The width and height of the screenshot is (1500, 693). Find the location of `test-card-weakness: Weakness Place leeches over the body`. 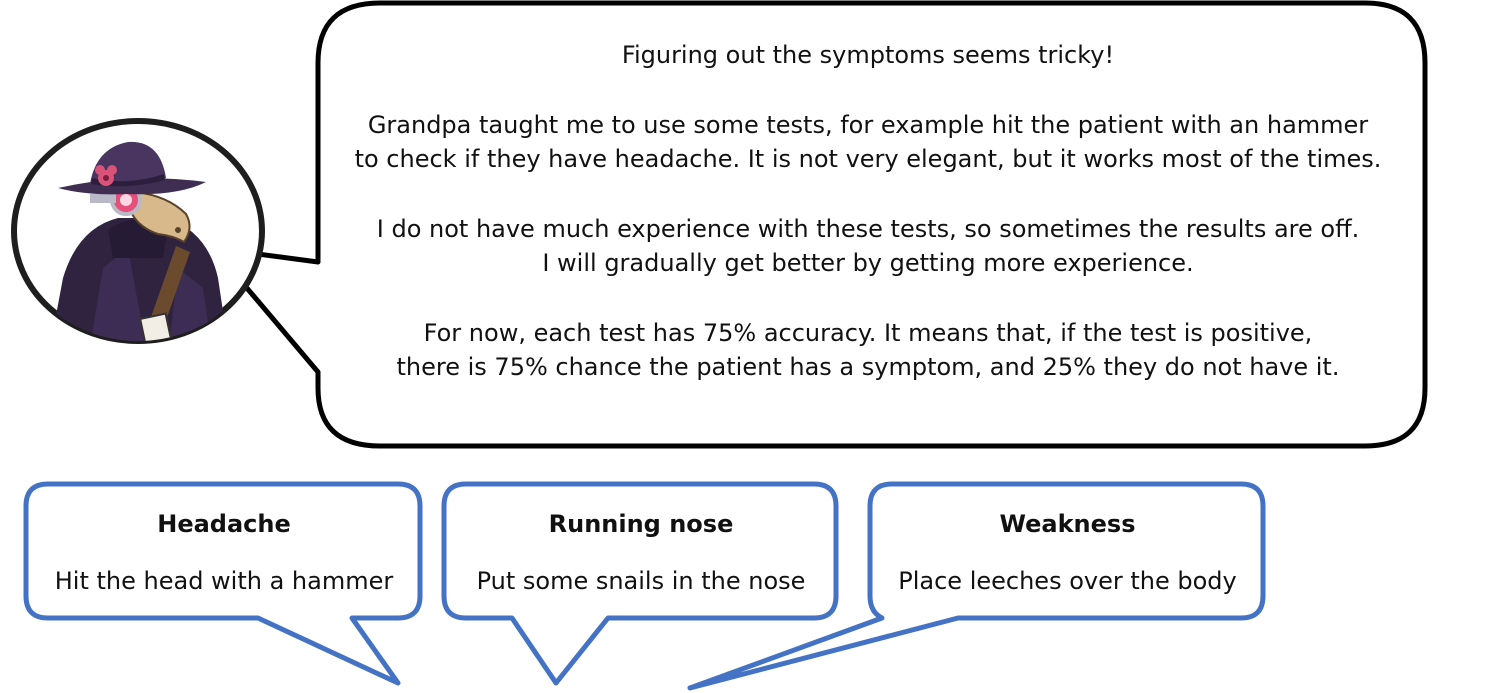

test-card-weakness: Weakness Place leeches over the body is located at coordinates (1067, 545).